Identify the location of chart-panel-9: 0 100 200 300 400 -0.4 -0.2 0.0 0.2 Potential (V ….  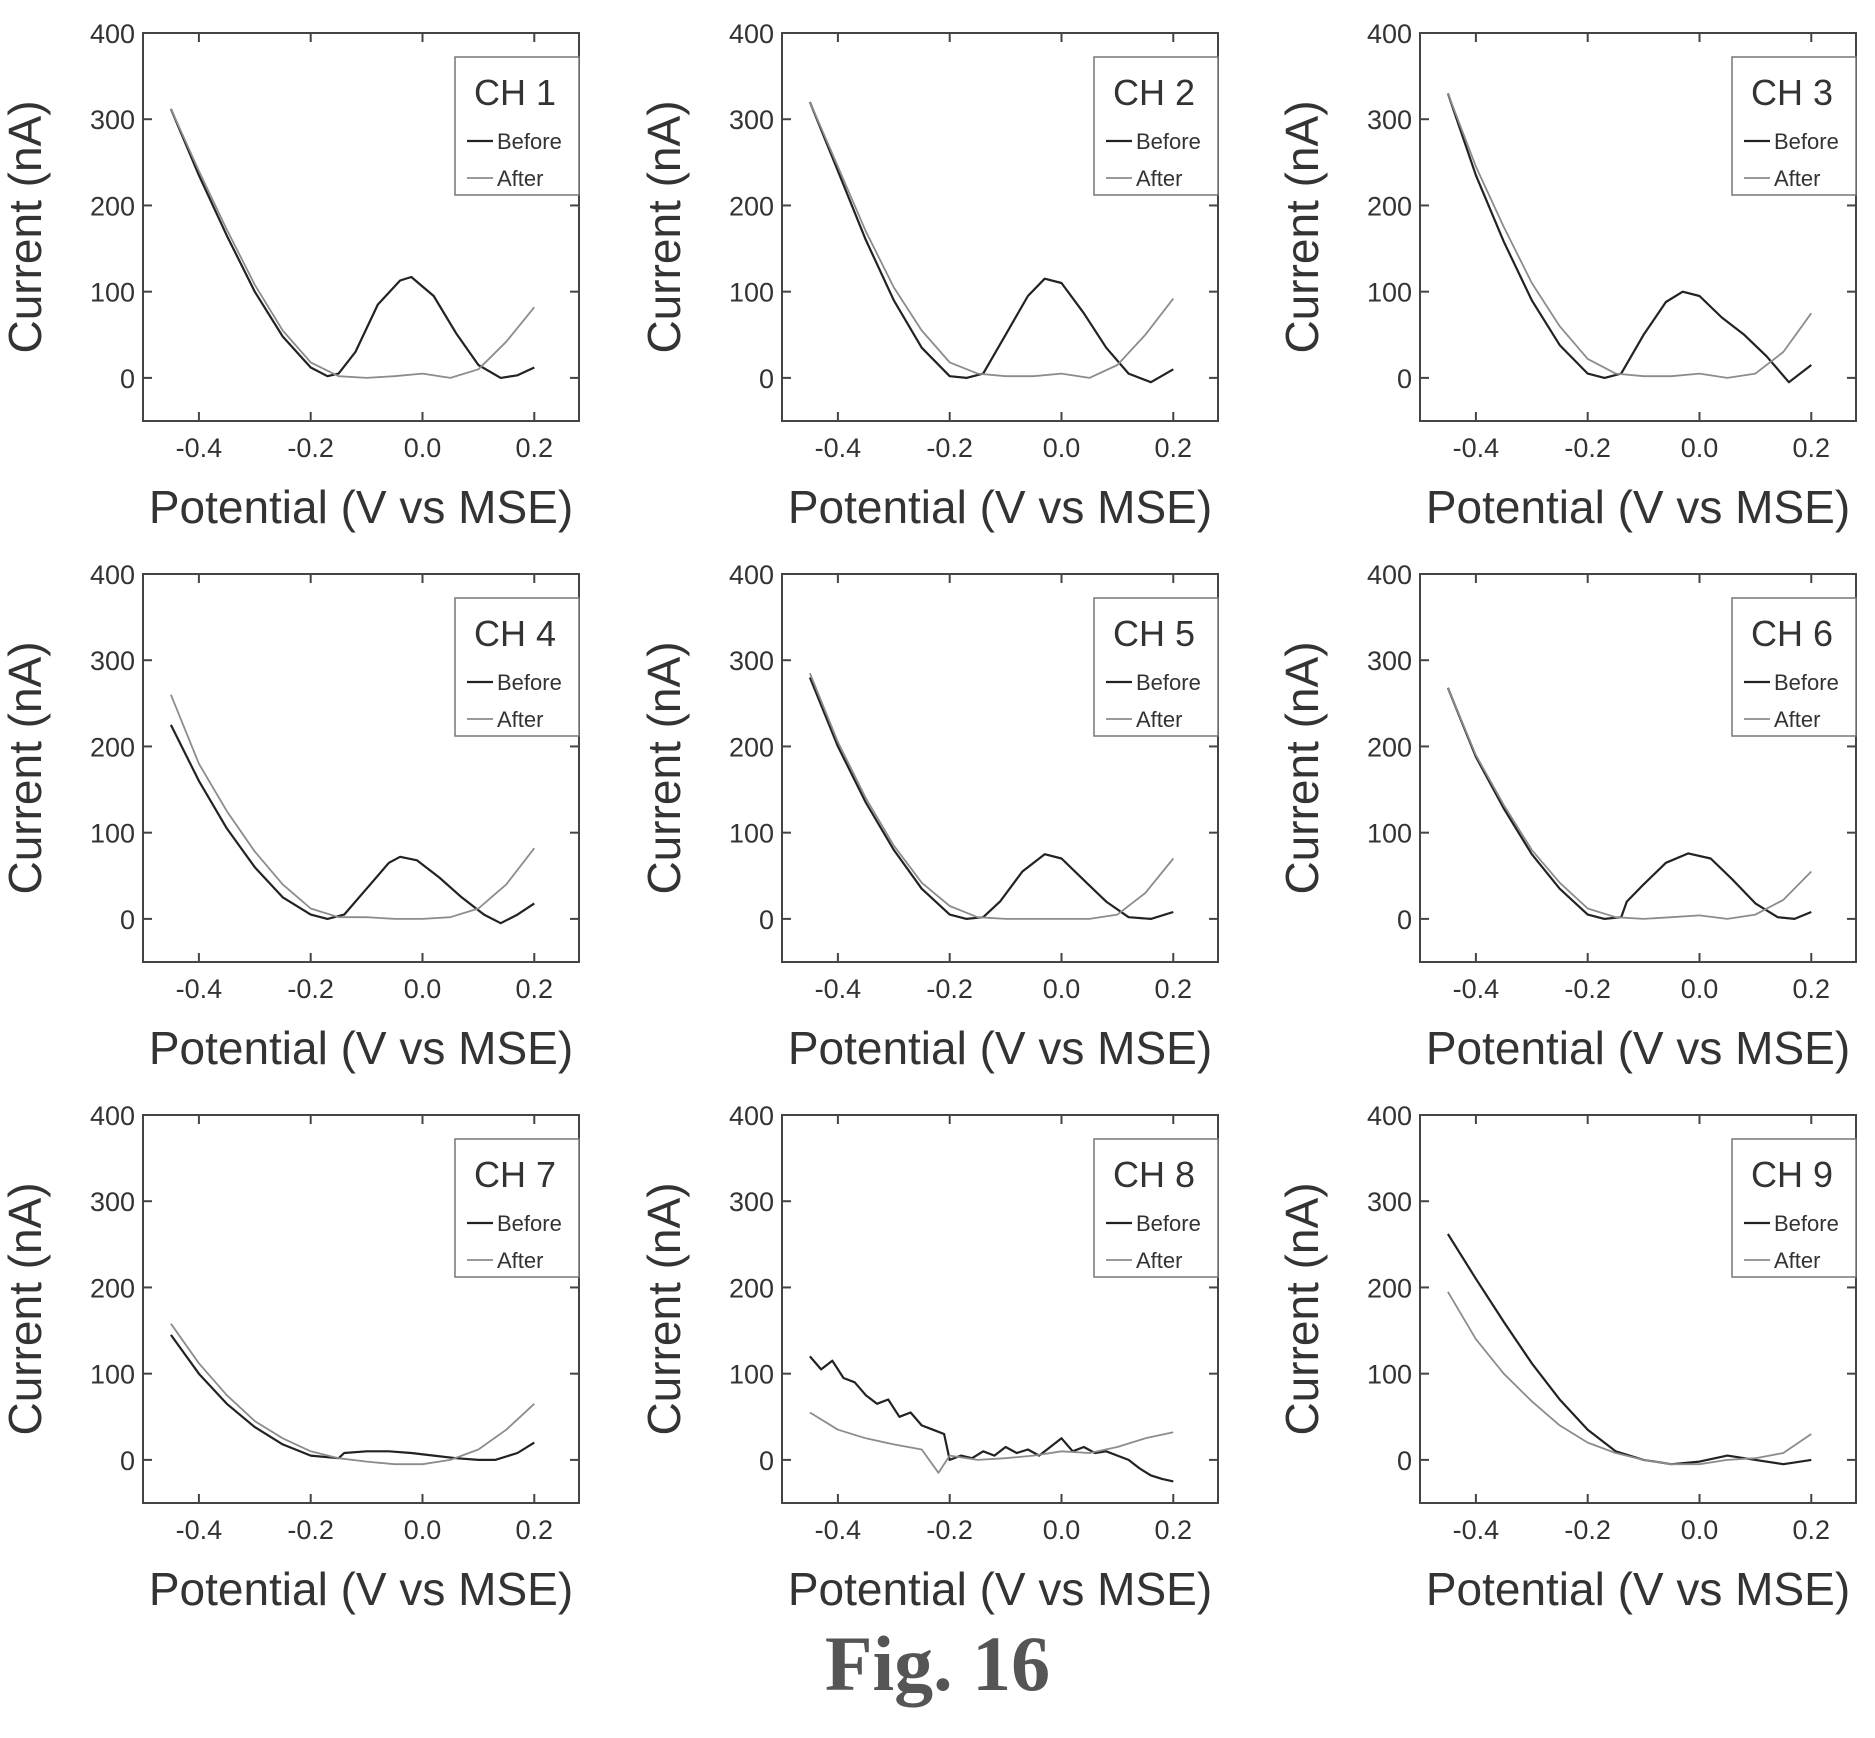
(1566, 1358).